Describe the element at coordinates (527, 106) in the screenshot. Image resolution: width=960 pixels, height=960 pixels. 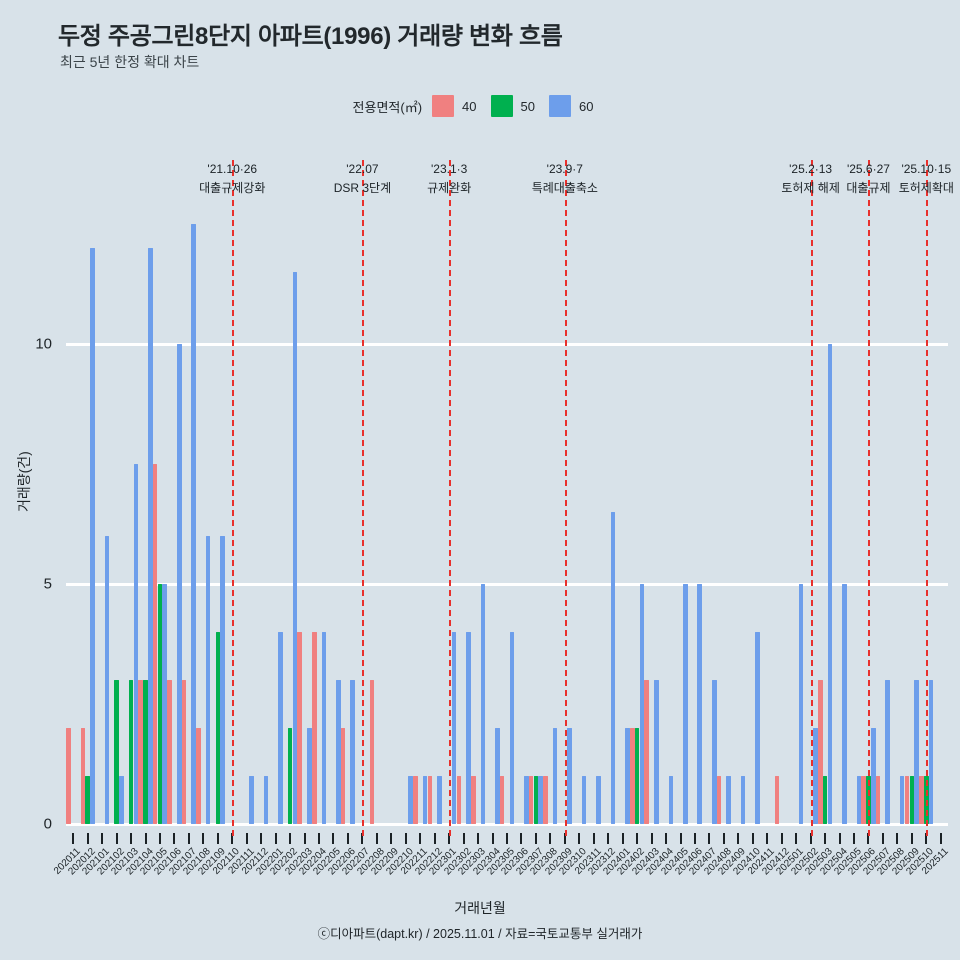
I see `legend-label-50: 50` at that location.